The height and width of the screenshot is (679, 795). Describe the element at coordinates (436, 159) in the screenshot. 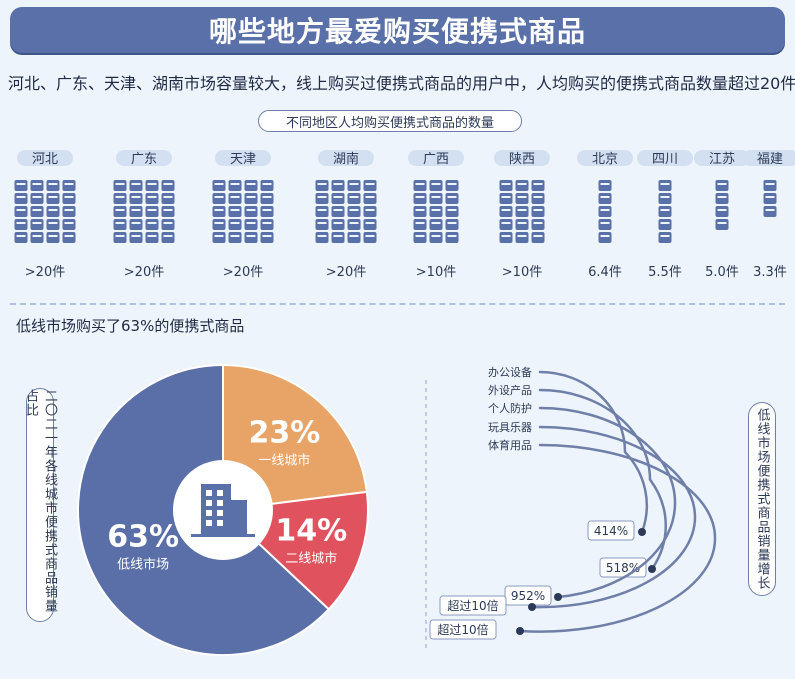

I see `region-label: 广西` at that location.